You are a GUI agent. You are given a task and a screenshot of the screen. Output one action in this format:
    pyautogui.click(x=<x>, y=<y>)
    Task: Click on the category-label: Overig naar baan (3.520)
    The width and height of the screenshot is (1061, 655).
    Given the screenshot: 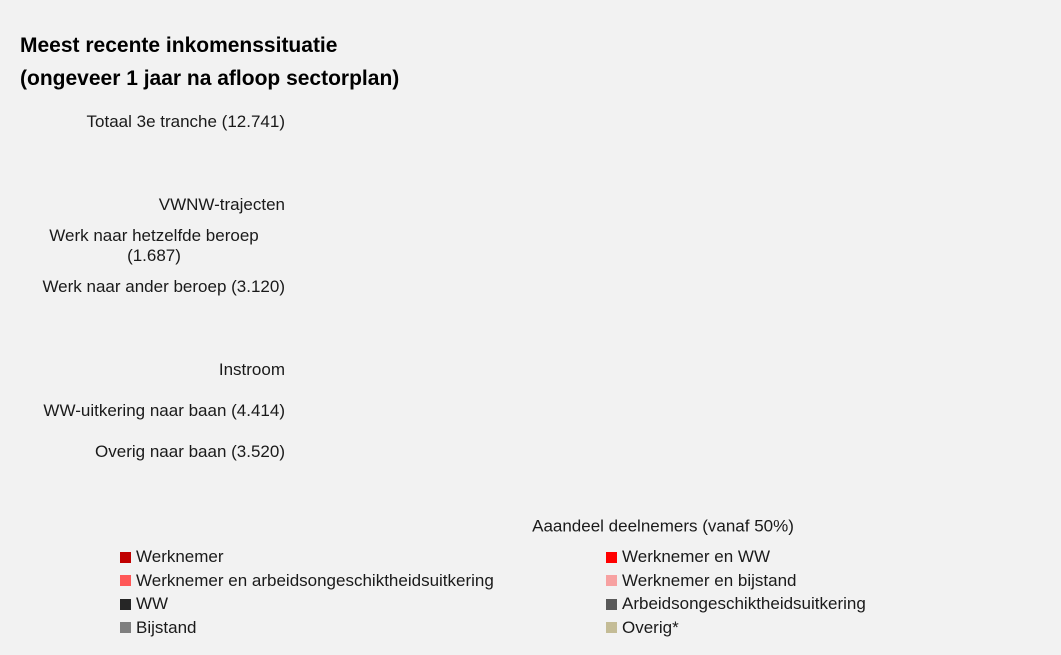 What is the action you would take?
    pyautogui.click(x=190, y=451)
    